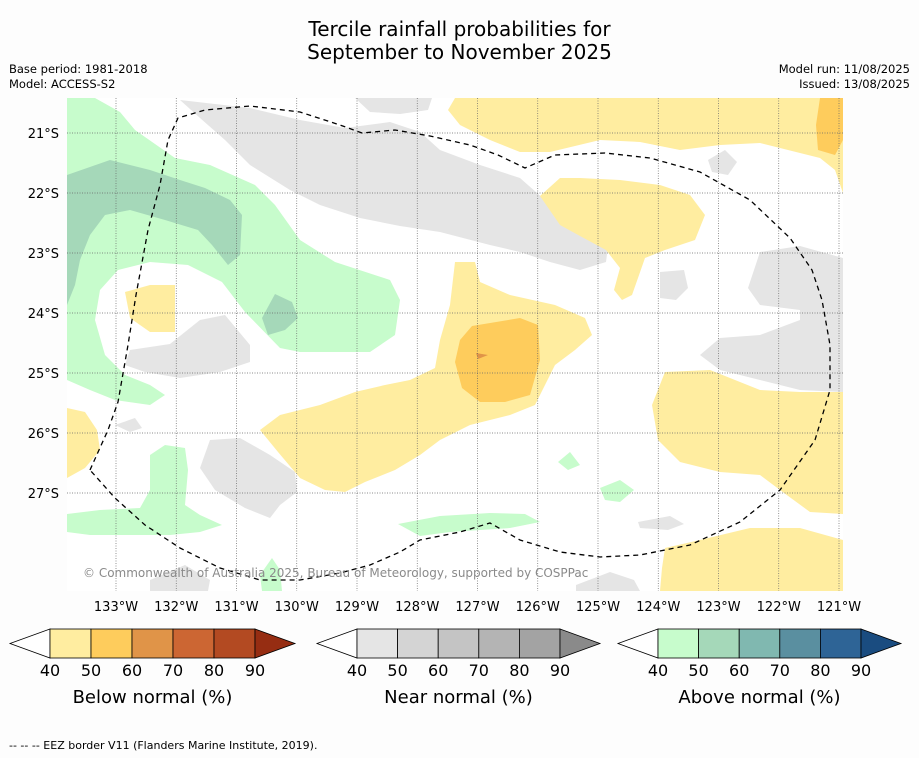  I want to click on longitude-label: 122°W, so click(779, 607).